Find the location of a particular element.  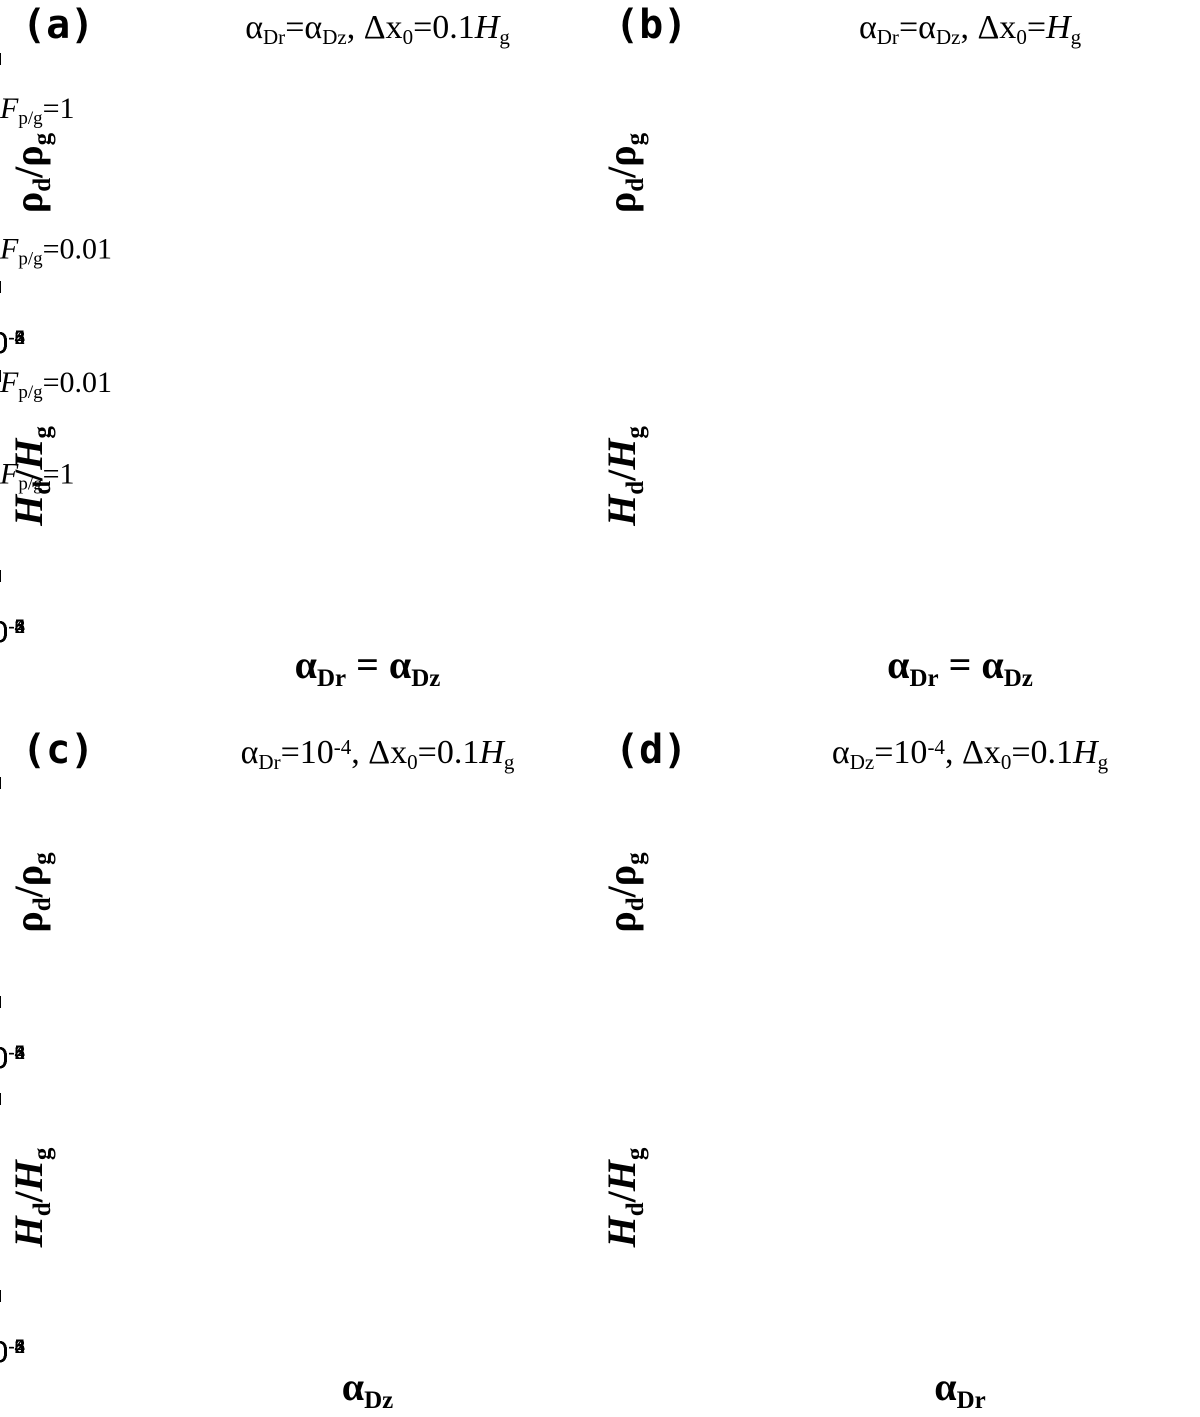

panel-letter: (d) is located at coordinates (651, 750).